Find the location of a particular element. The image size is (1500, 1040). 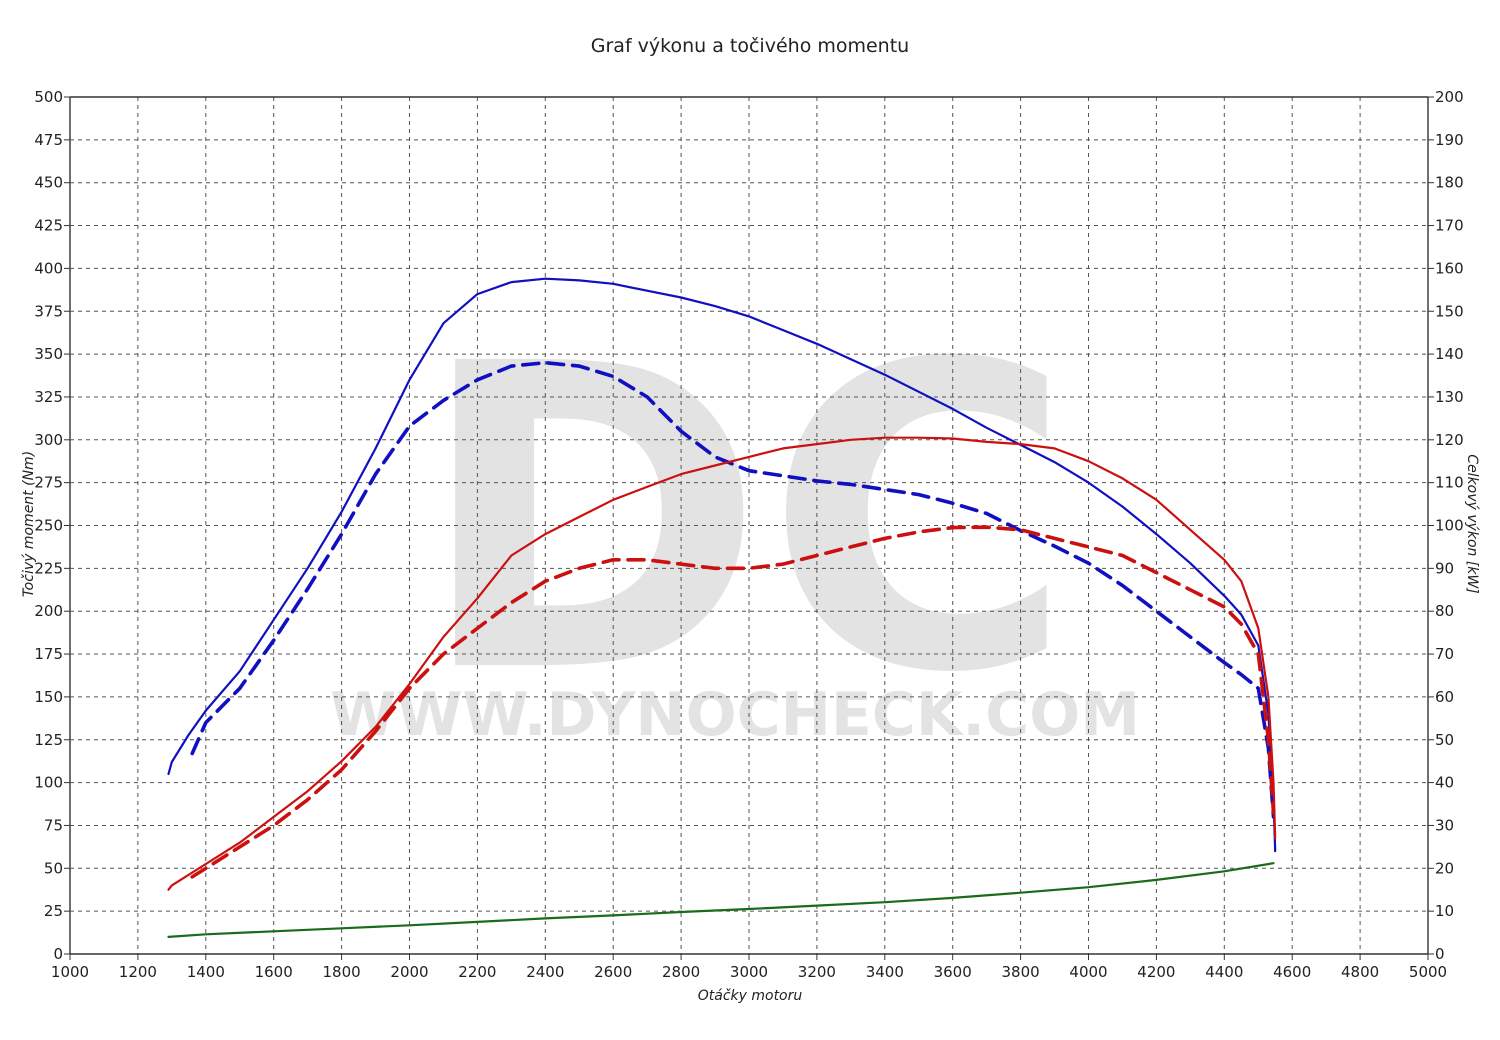

y-left-tick-label: 450 is located at coordinates (48, 183).